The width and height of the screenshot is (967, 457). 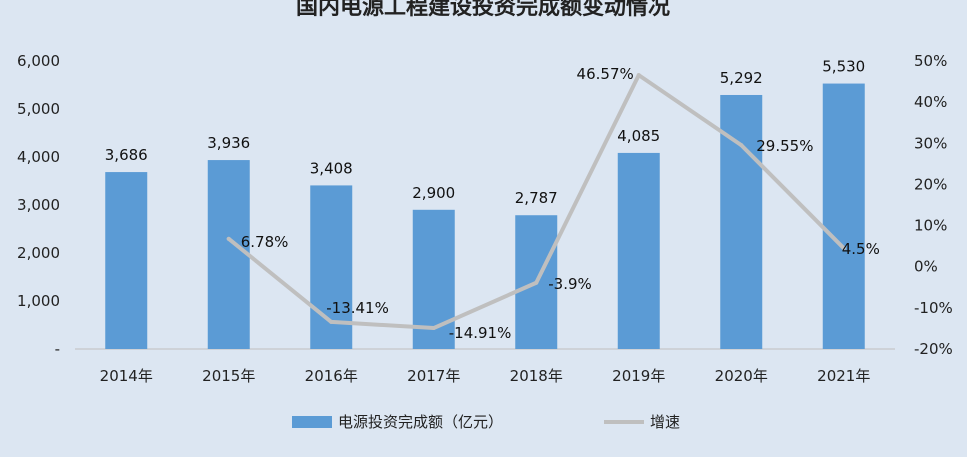 I want to click on left-tick-label: 1,000, so click(x=38, y=301).